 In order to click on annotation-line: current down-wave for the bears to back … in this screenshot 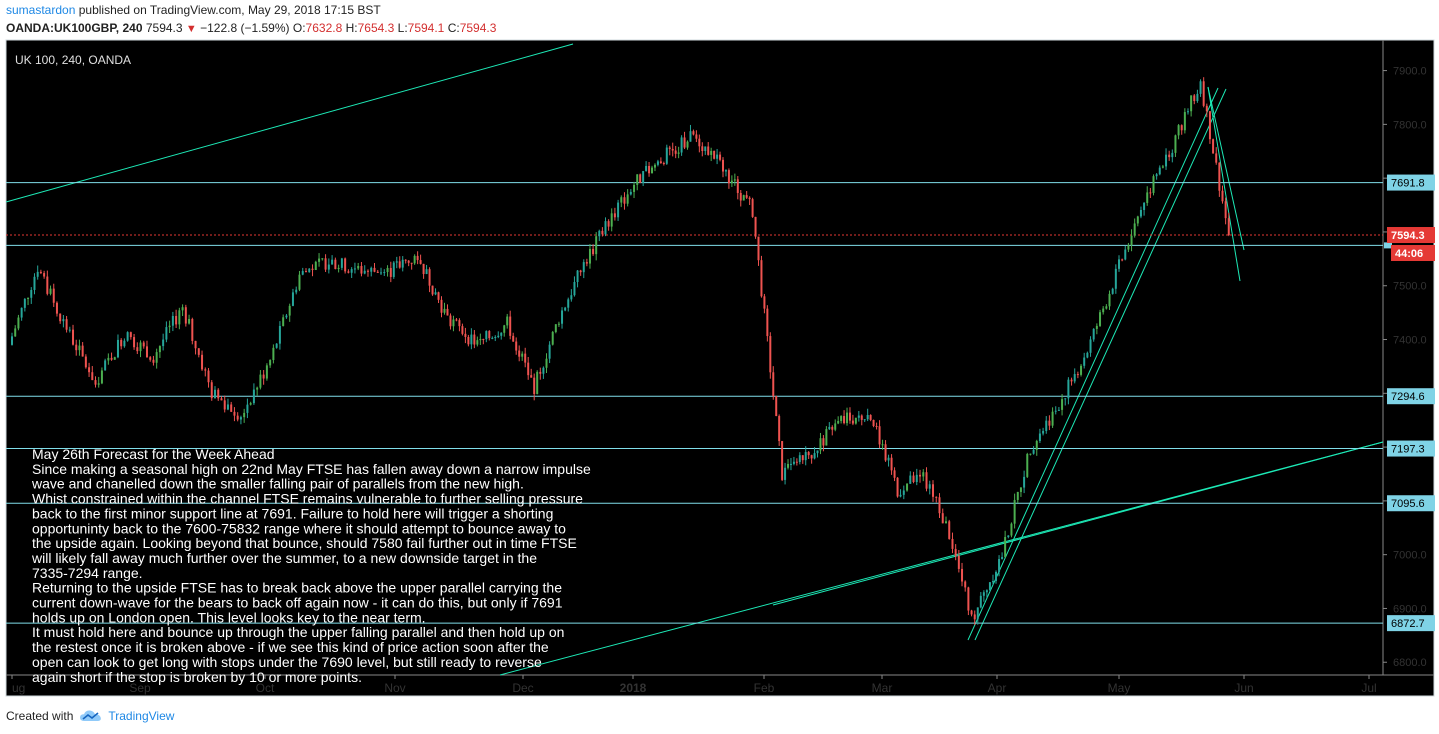, I will do `click(297, 603)`.